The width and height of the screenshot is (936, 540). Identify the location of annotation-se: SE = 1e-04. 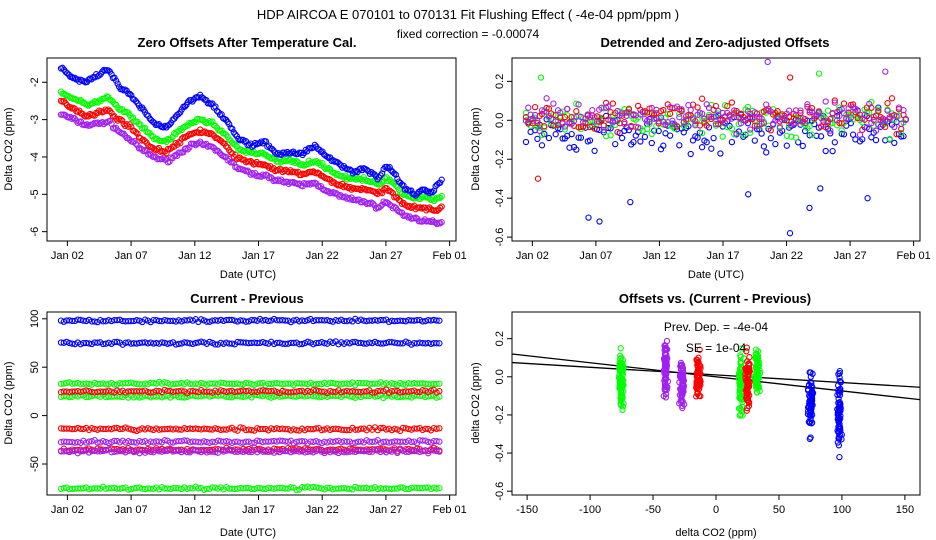
(716, 348).